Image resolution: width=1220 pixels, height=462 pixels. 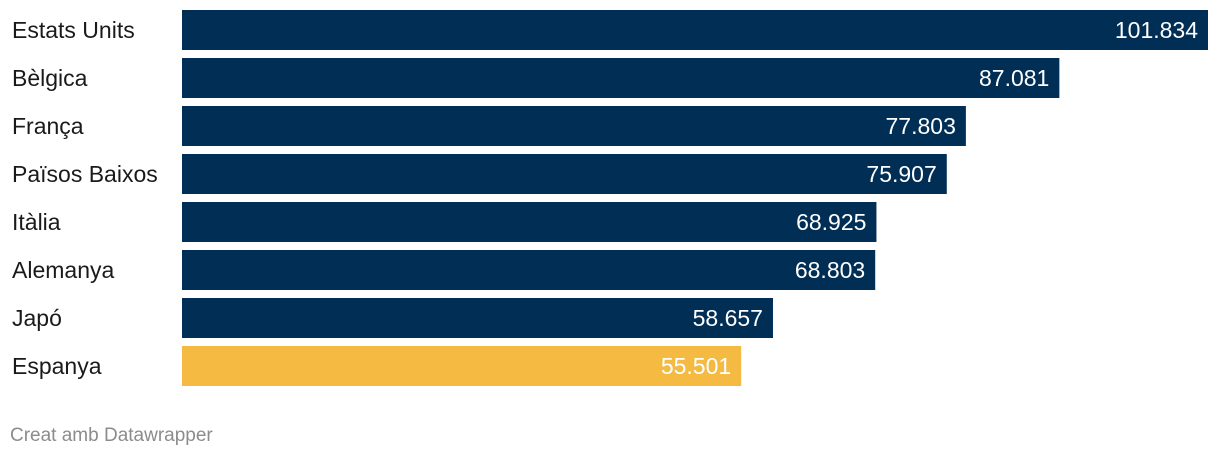 What do you see at coordinates (831, 222) in the screenshot?
I see `value-label: 68.925` at bounding box center [831, 222].